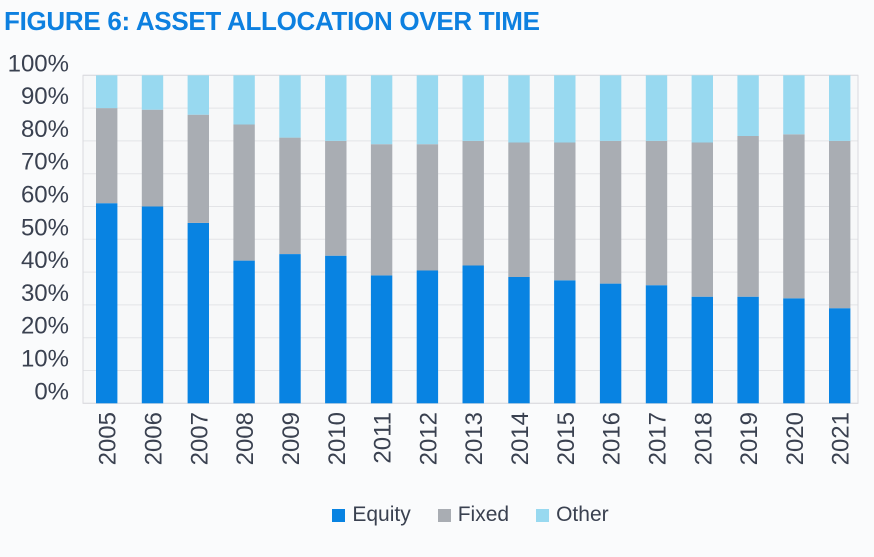 Image resolution: width=874 pixels, height=557 pixels. Describe the element at coordinates (427, 110) in the screenshot. I see `bar-2012-other` at that location.